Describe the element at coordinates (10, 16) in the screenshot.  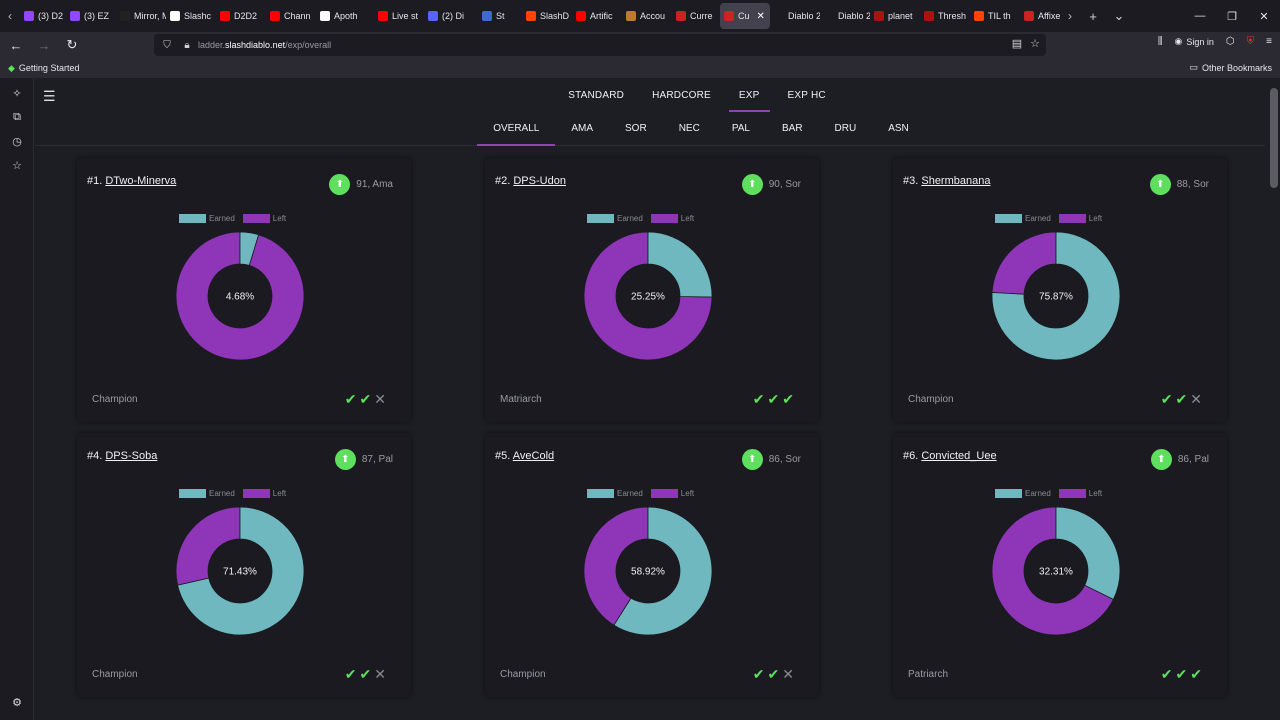
I see `tab-scroll-left-button: ‹` at that location.